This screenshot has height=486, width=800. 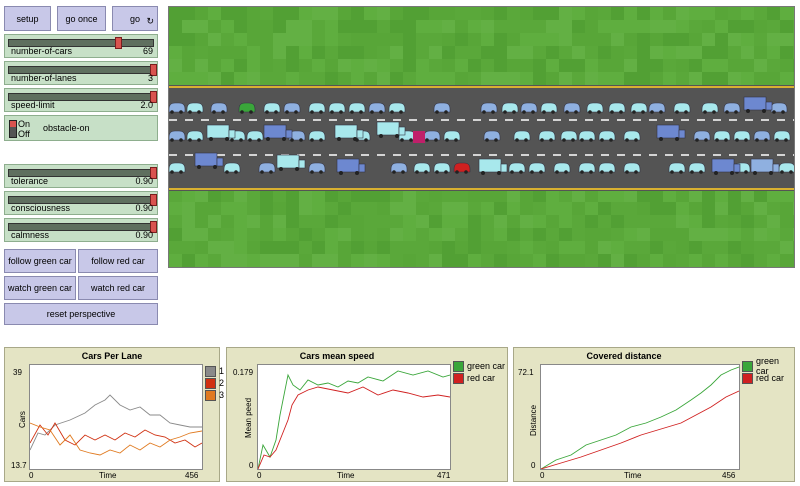 I want to click on go-once-button: go once, so click(x=81, y=18).